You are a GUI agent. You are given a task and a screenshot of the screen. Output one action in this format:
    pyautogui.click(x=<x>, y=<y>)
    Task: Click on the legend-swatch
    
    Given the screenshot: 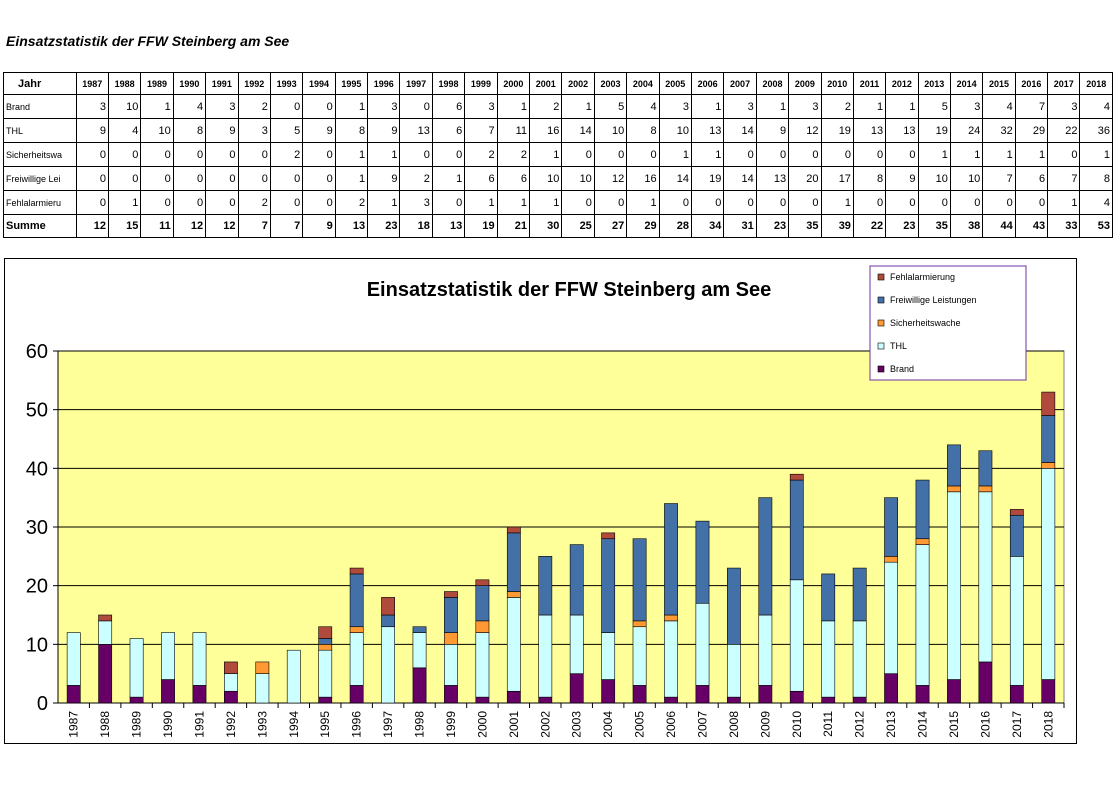 What is the action you would take?
    pyautogui.click(x=881, y=346)
    